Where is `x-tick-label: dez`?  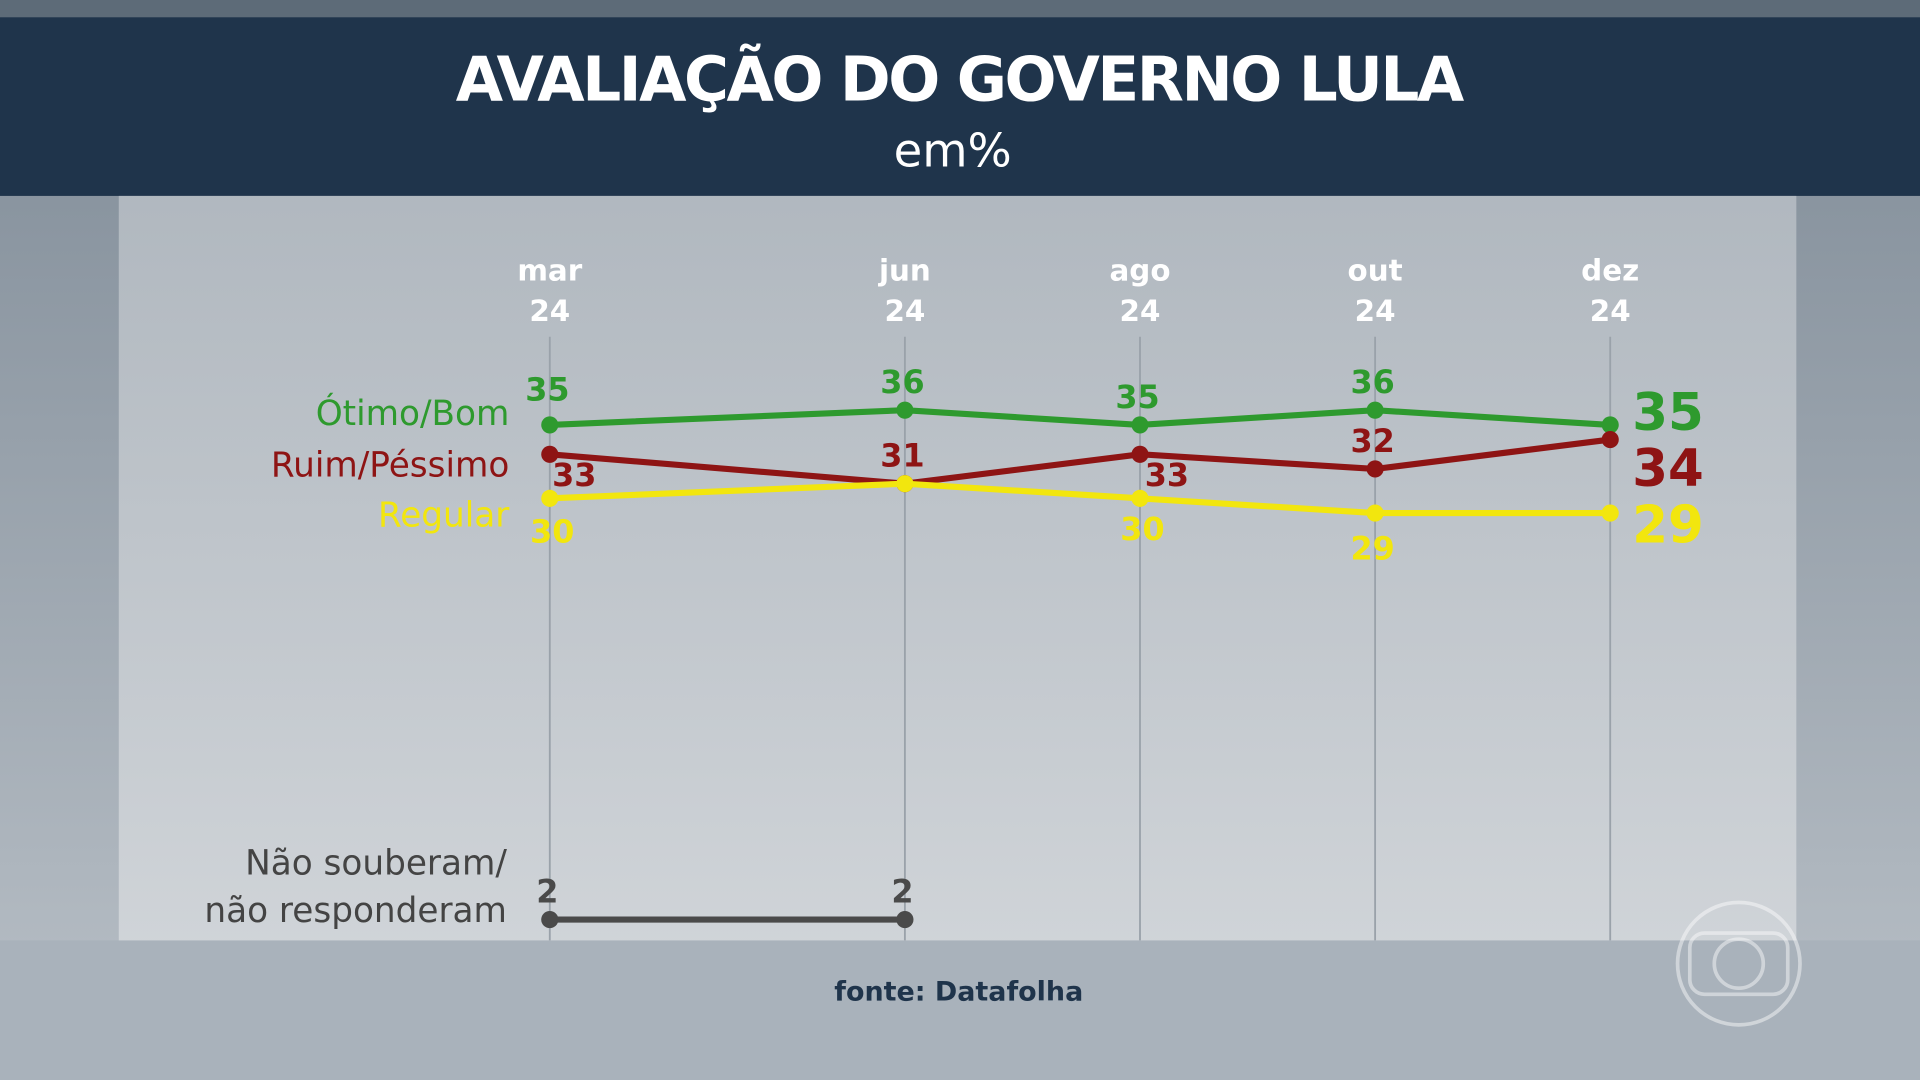 x-tick-label: dez is located at coordinates (1610, 270).